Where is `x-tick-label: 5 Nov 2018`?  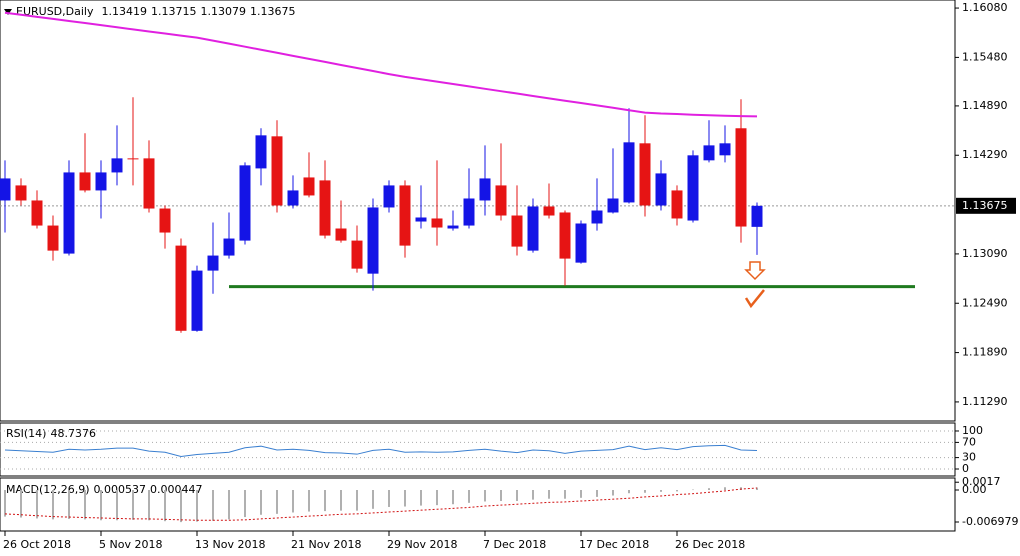
x-tick-label: 5 Nov 2018 is located at coordinates (130, 544).